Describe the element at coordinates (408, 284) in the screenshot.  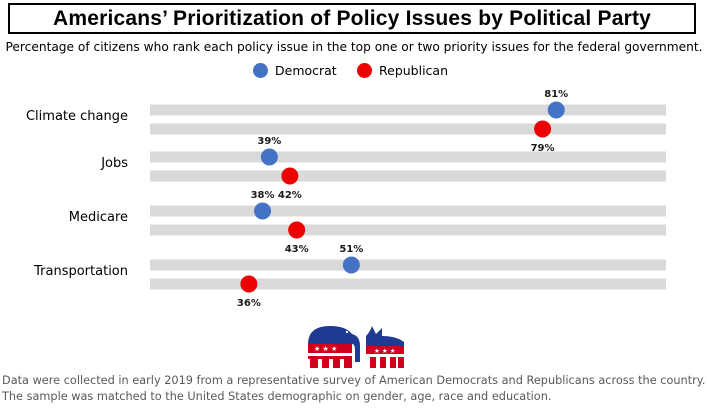
I see `track-transportation-republican` at that location.